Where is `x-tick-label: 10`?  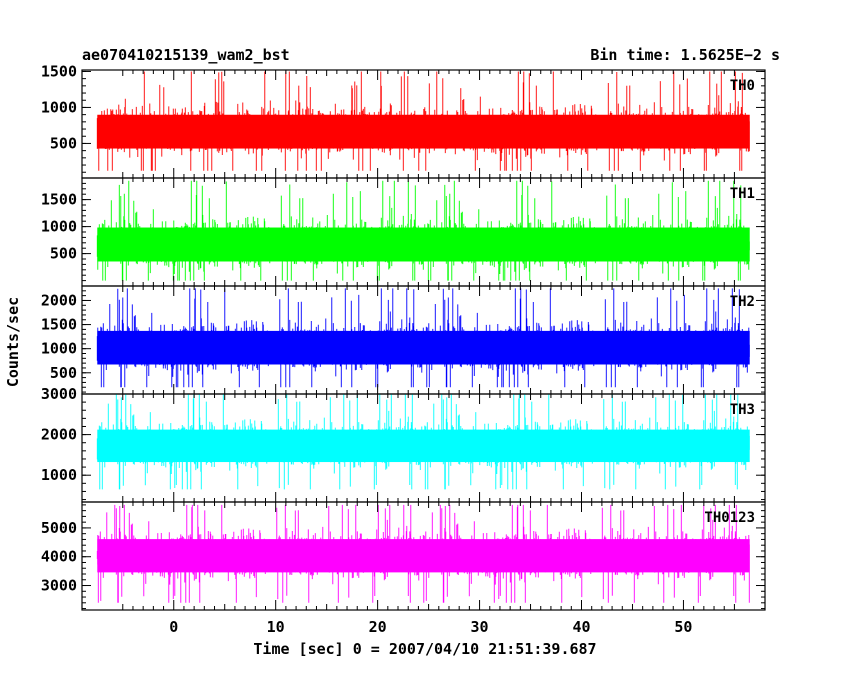
x-tick-label: 10 is located at coordinates (276, 627).